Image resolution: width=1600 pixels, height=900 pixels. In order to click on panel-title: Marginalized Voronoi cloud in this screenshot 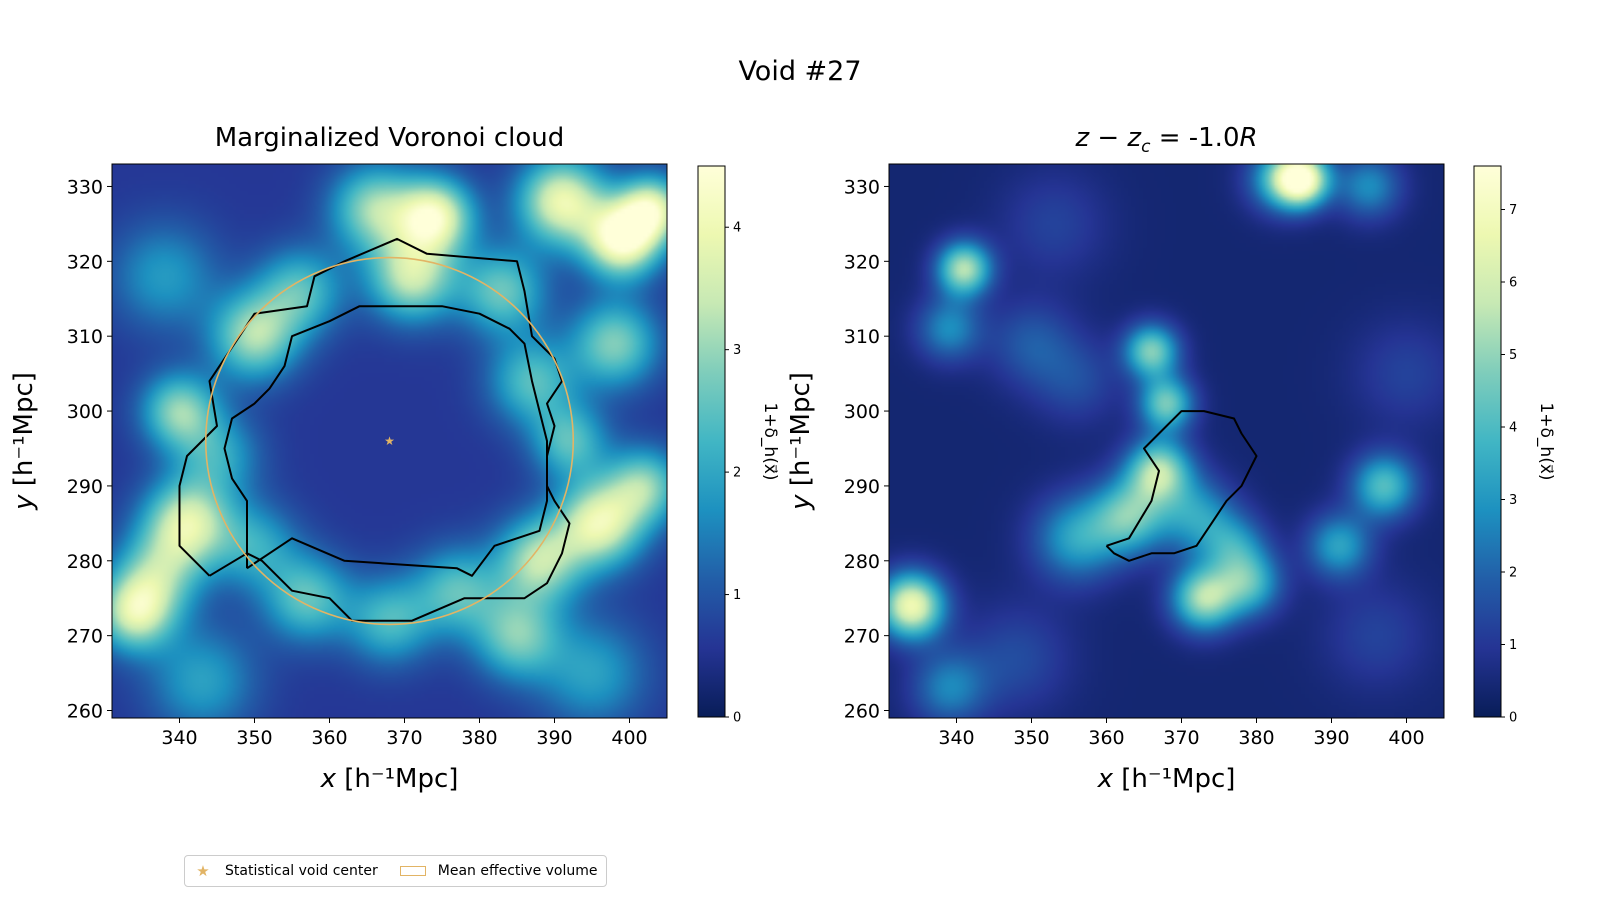, I will do `click(390, 138)`.